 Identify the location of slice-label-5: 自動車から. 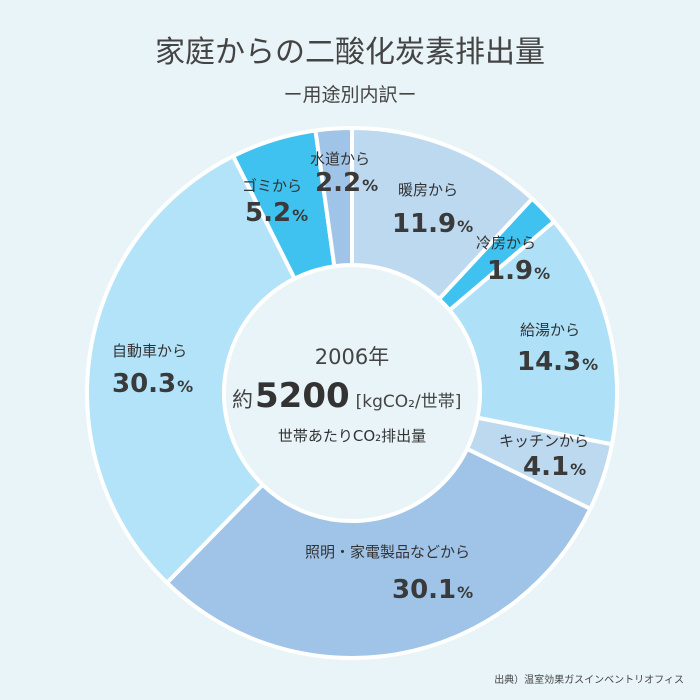
(149, 351).